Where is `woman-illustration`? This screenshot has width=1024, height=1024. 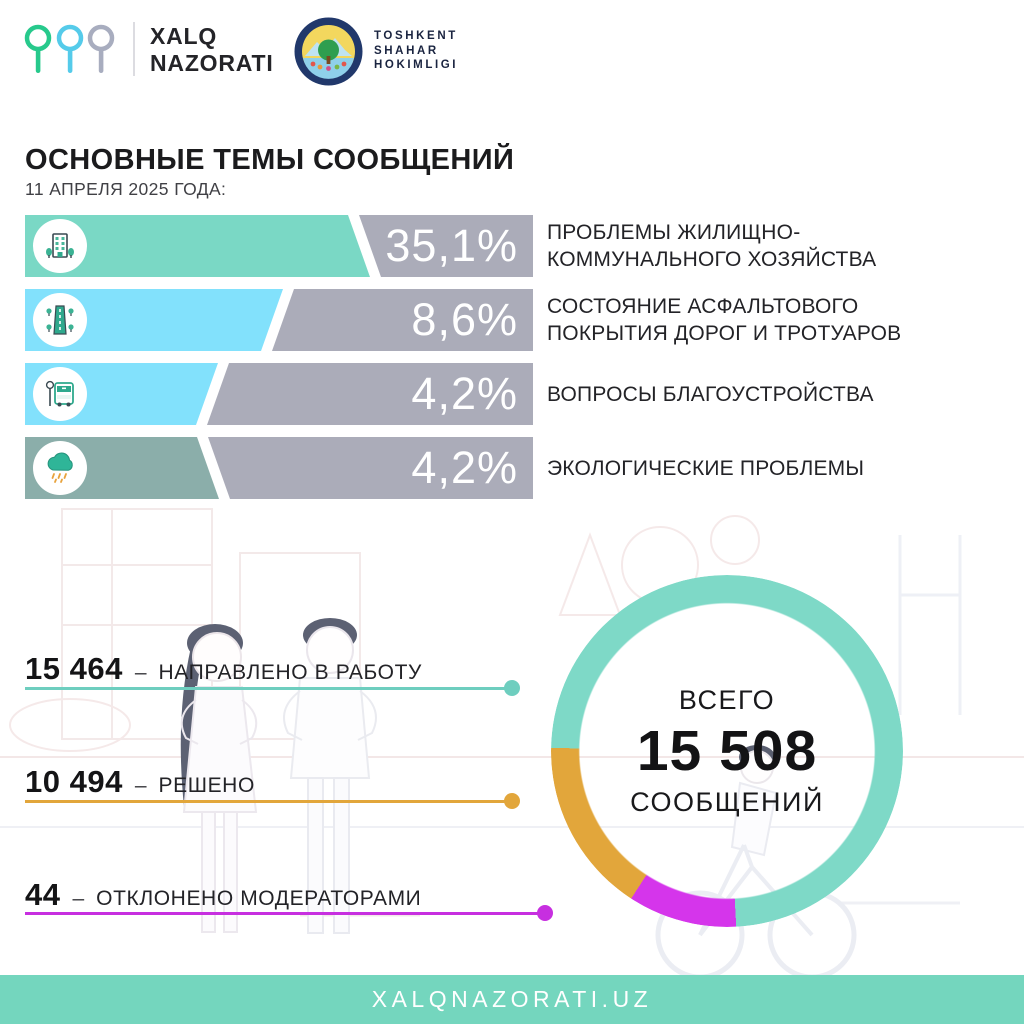 woman-illustration is located at coordinates (219, 778).